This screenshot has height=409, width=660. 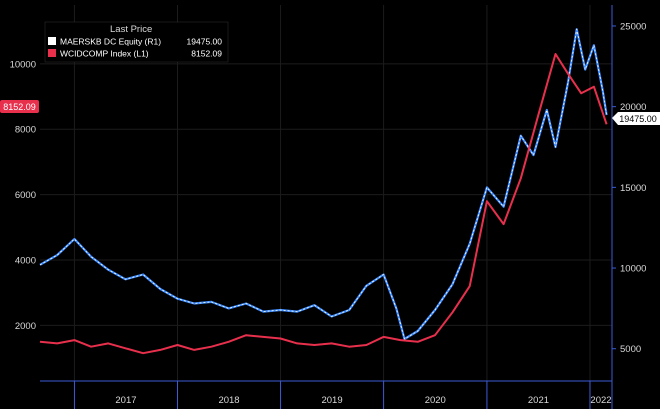 What do you see at coordinates (228, 400) in the screenshot?
I see `x-tick-label: 2018` at bounding box center [228, 400].